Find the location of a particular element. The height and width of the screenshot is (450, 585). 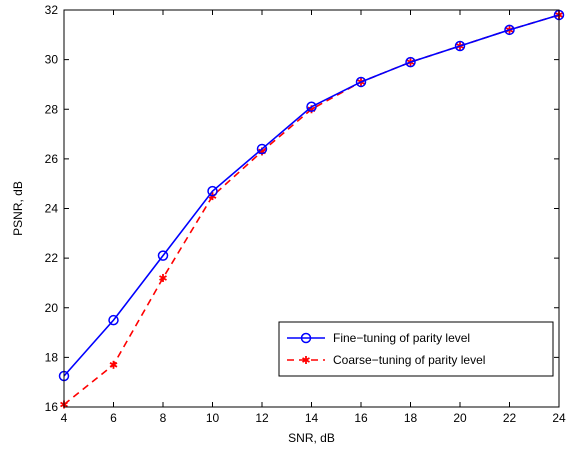

x-tick-label: 16 is located at coordinates (361, 418).